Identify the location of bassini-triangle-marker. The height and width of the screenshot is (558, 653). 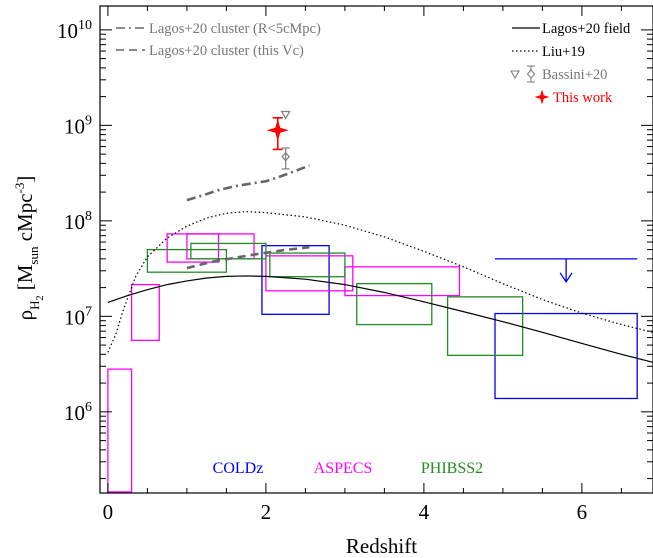
(285, 115).